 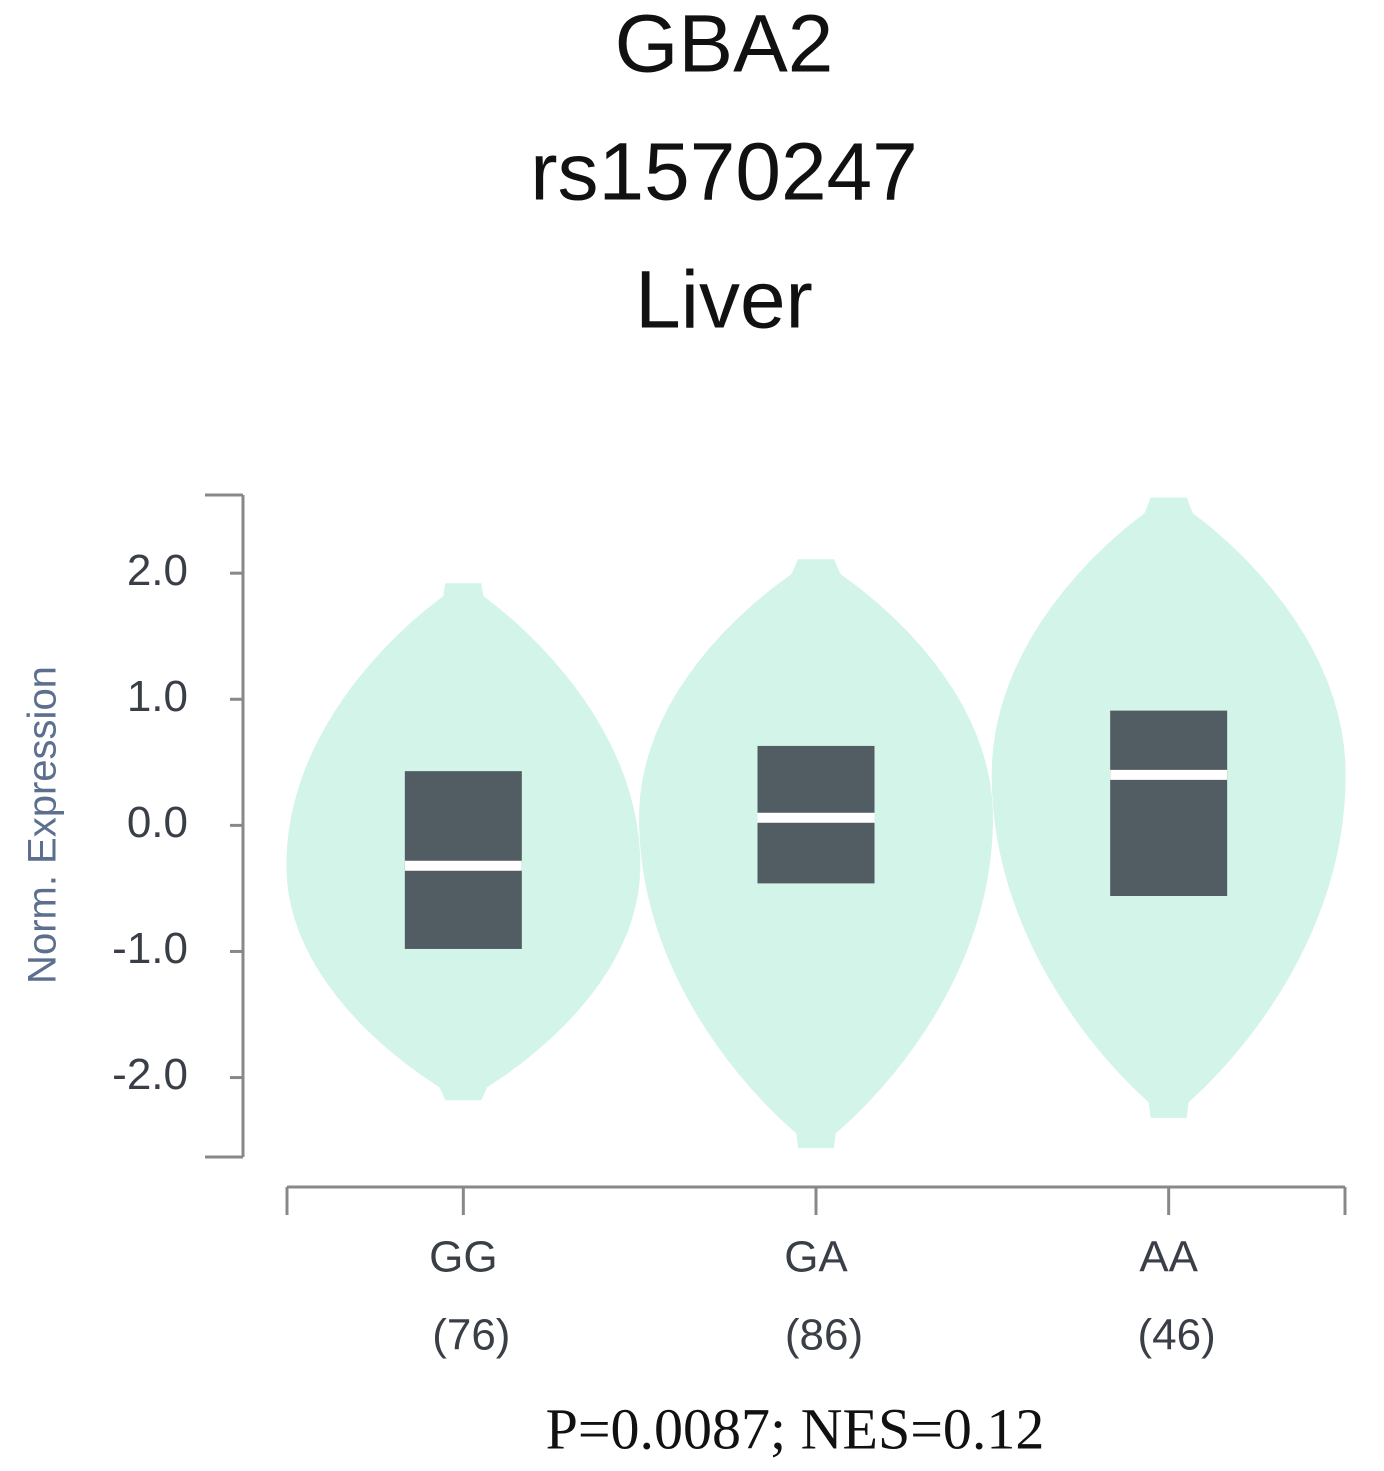 I want to click on y-tick-label: 1.0, so click(x=157, y=696).